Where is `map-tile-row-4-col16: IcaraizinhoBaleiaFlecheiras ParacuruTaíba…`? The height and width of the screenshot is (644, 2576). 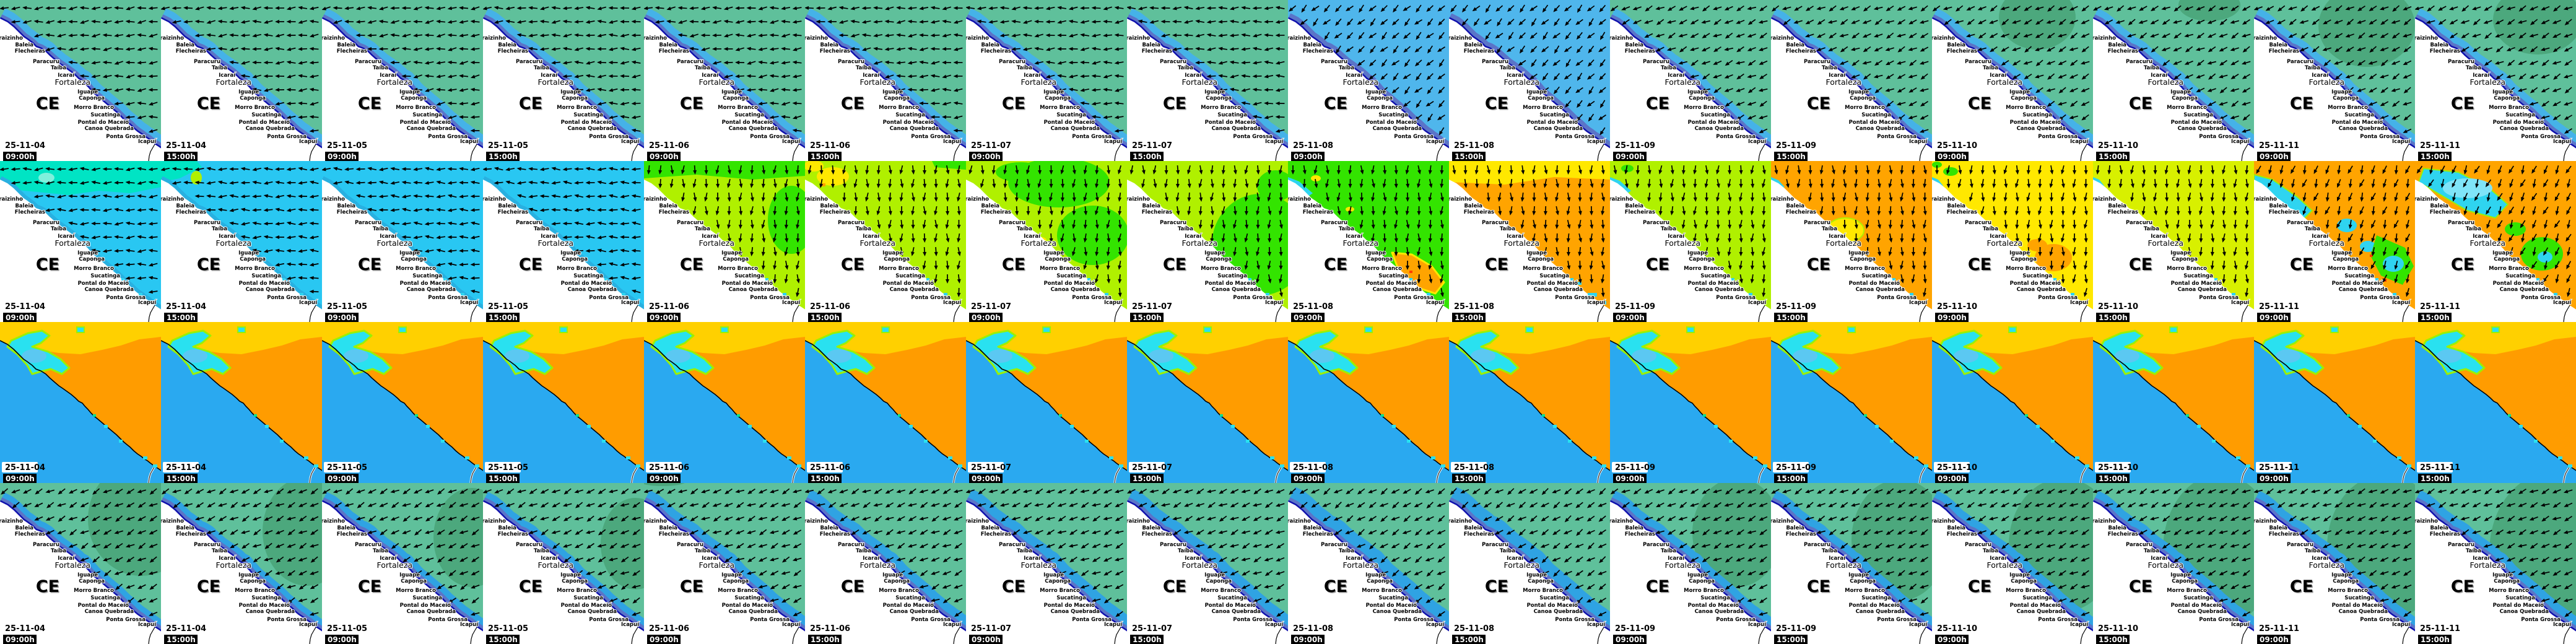 map-tile-row-4-col16: IcaraizinhoBaleiaFlecheiras ParacuruTaíba… is located at coordinates (2495, 563).